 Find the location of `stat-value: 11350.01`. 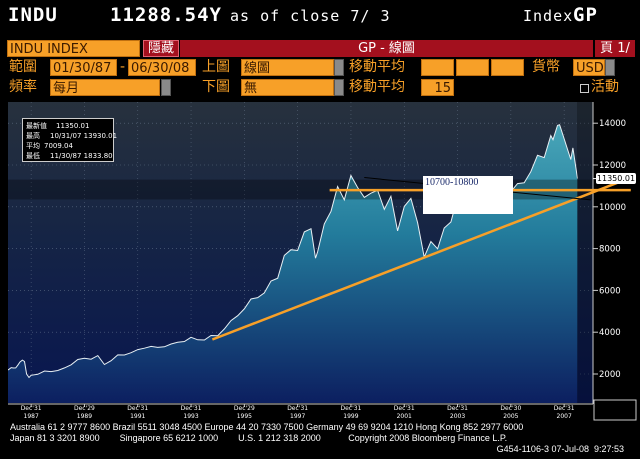

stat-value: 11350.01 is located at coordinates (73, 126).